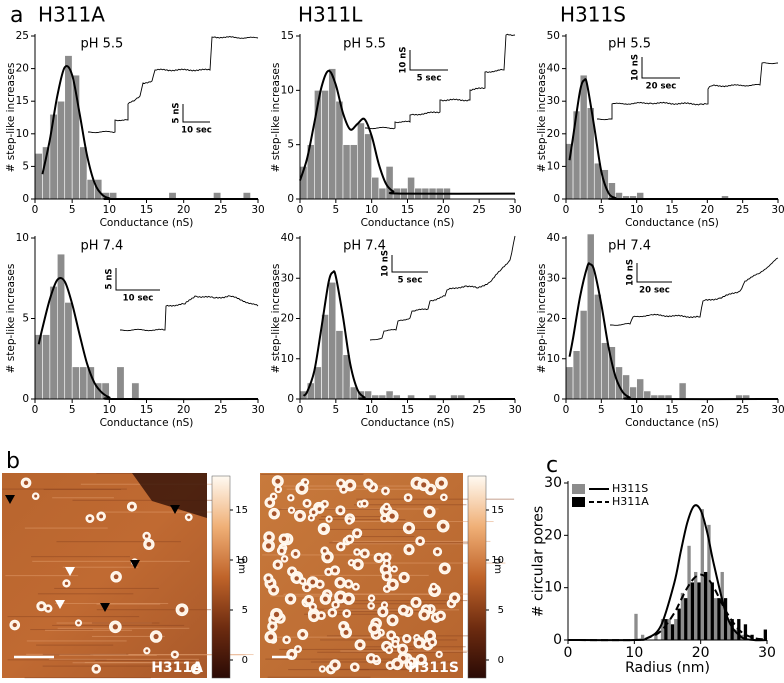  I want to click on scale-bar, so click(409, 264).